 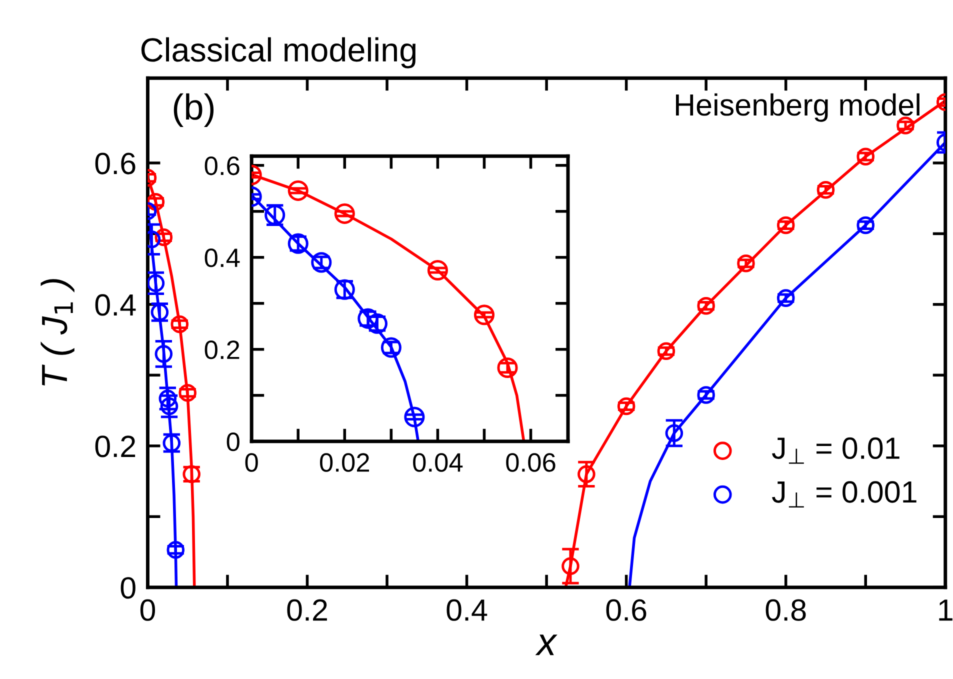 I want to click on chart-title: Classical modeling, so click(x=278, y=52).